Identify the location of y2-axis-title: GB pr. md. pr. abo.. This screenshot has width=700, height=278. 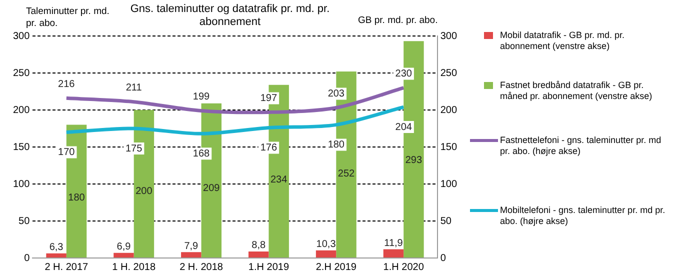
(398, 21).